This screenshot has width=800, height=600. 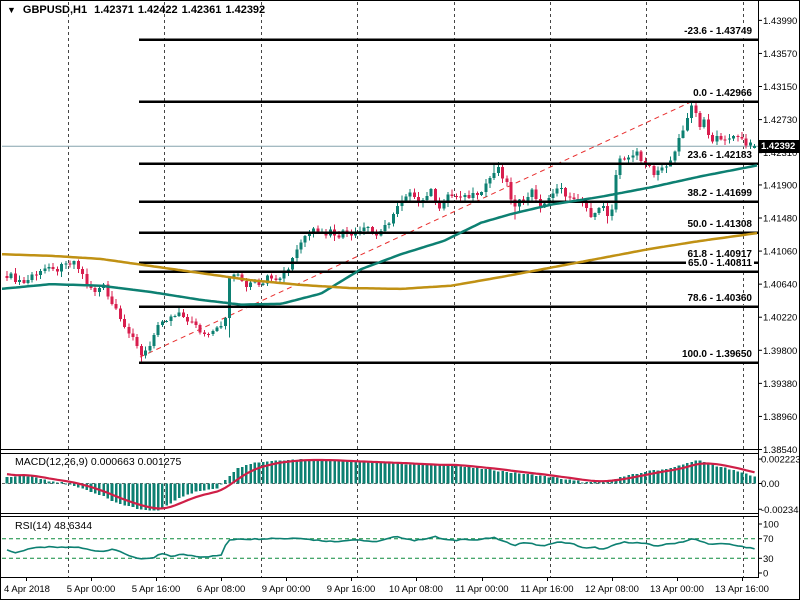 What do you see at coordinates (768, 539) in the screenshot?
I see `rsi-axis-label: 70` at bounding box center [768, 539].